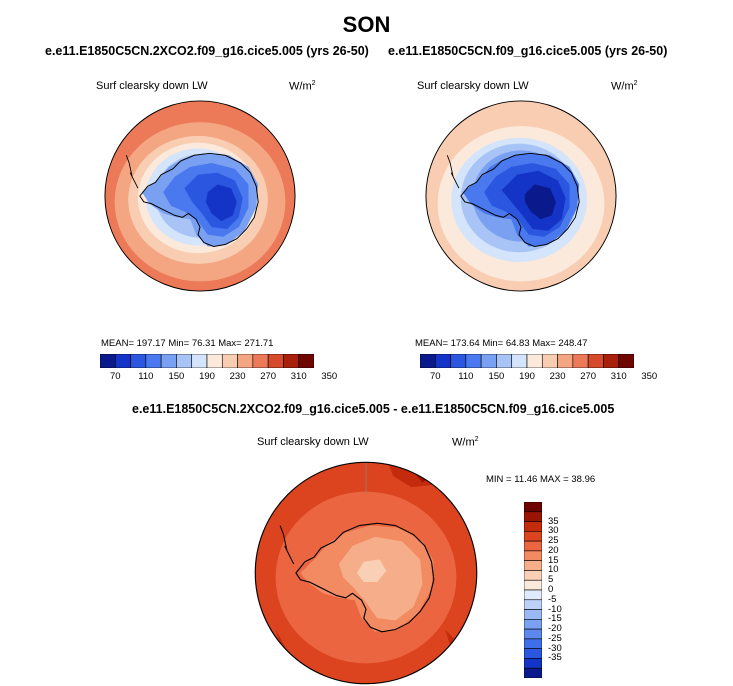 The height and width of the screenshot is (686, 733). I want to click on panel2-variable-label: Surf clearsky down LW, so click(473, 86).